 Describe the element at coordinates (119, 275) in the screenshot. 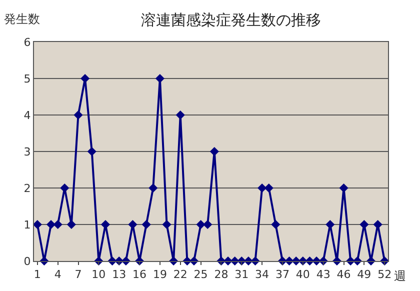

I see `x-tick-label: 13` at that location.